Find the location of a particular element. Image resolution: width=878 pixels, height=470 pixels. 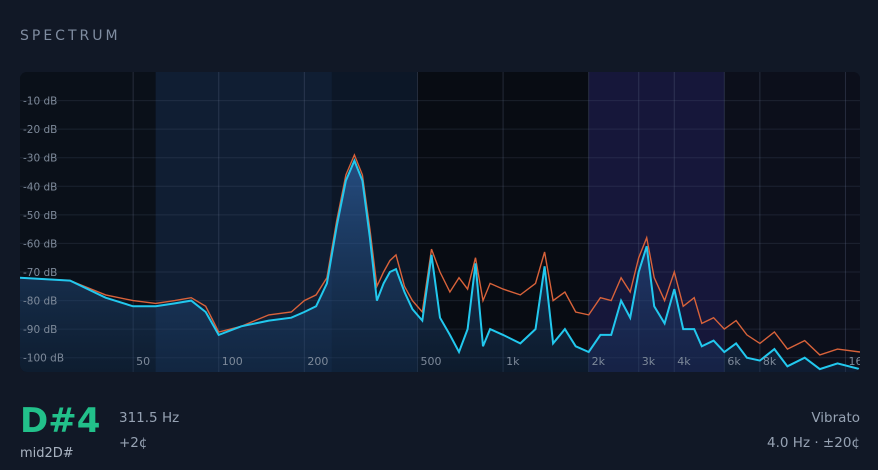

x-tick-label: 500 is located at coordinates (430, 361).